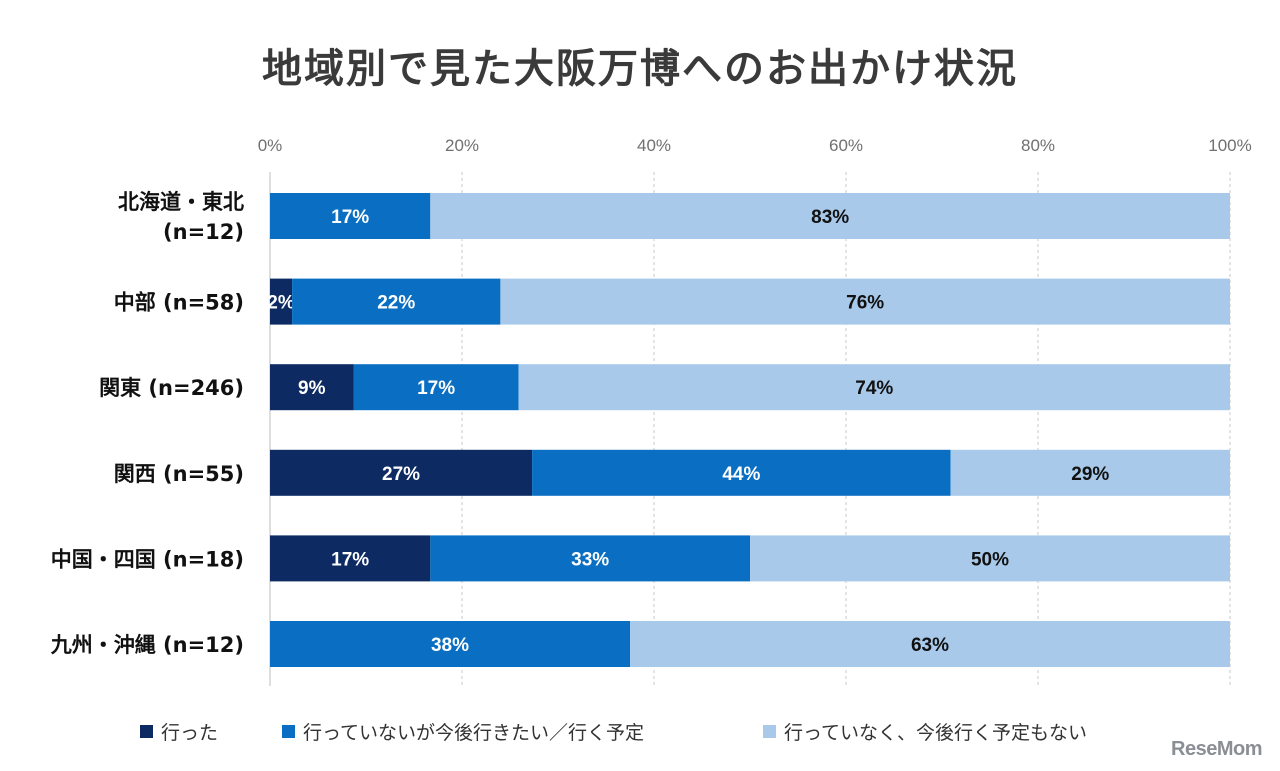 This screenshot has height=771, width=1280. I want to click on data-label: 27%, so click(401, 474).